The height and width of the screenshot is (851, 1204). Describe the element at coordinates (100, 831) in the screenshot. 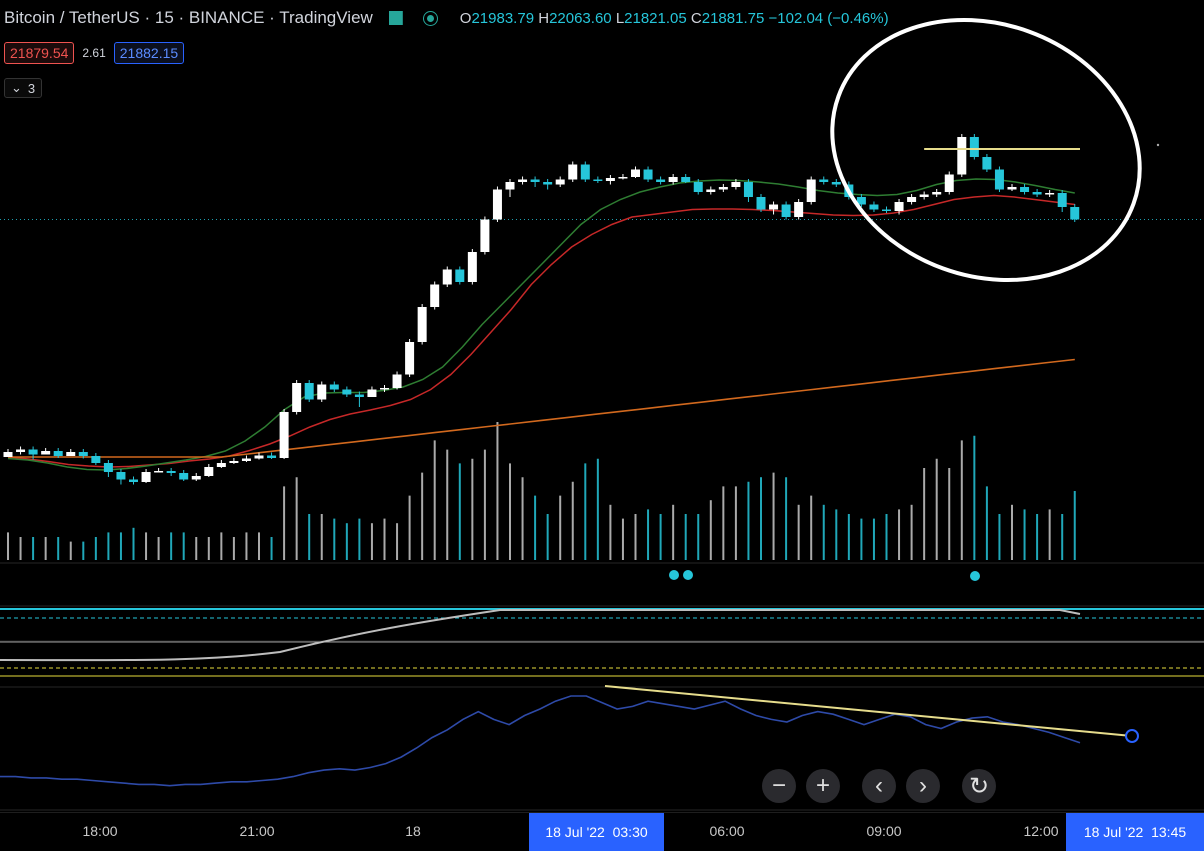

I see `time-label: 18:00` at that location.